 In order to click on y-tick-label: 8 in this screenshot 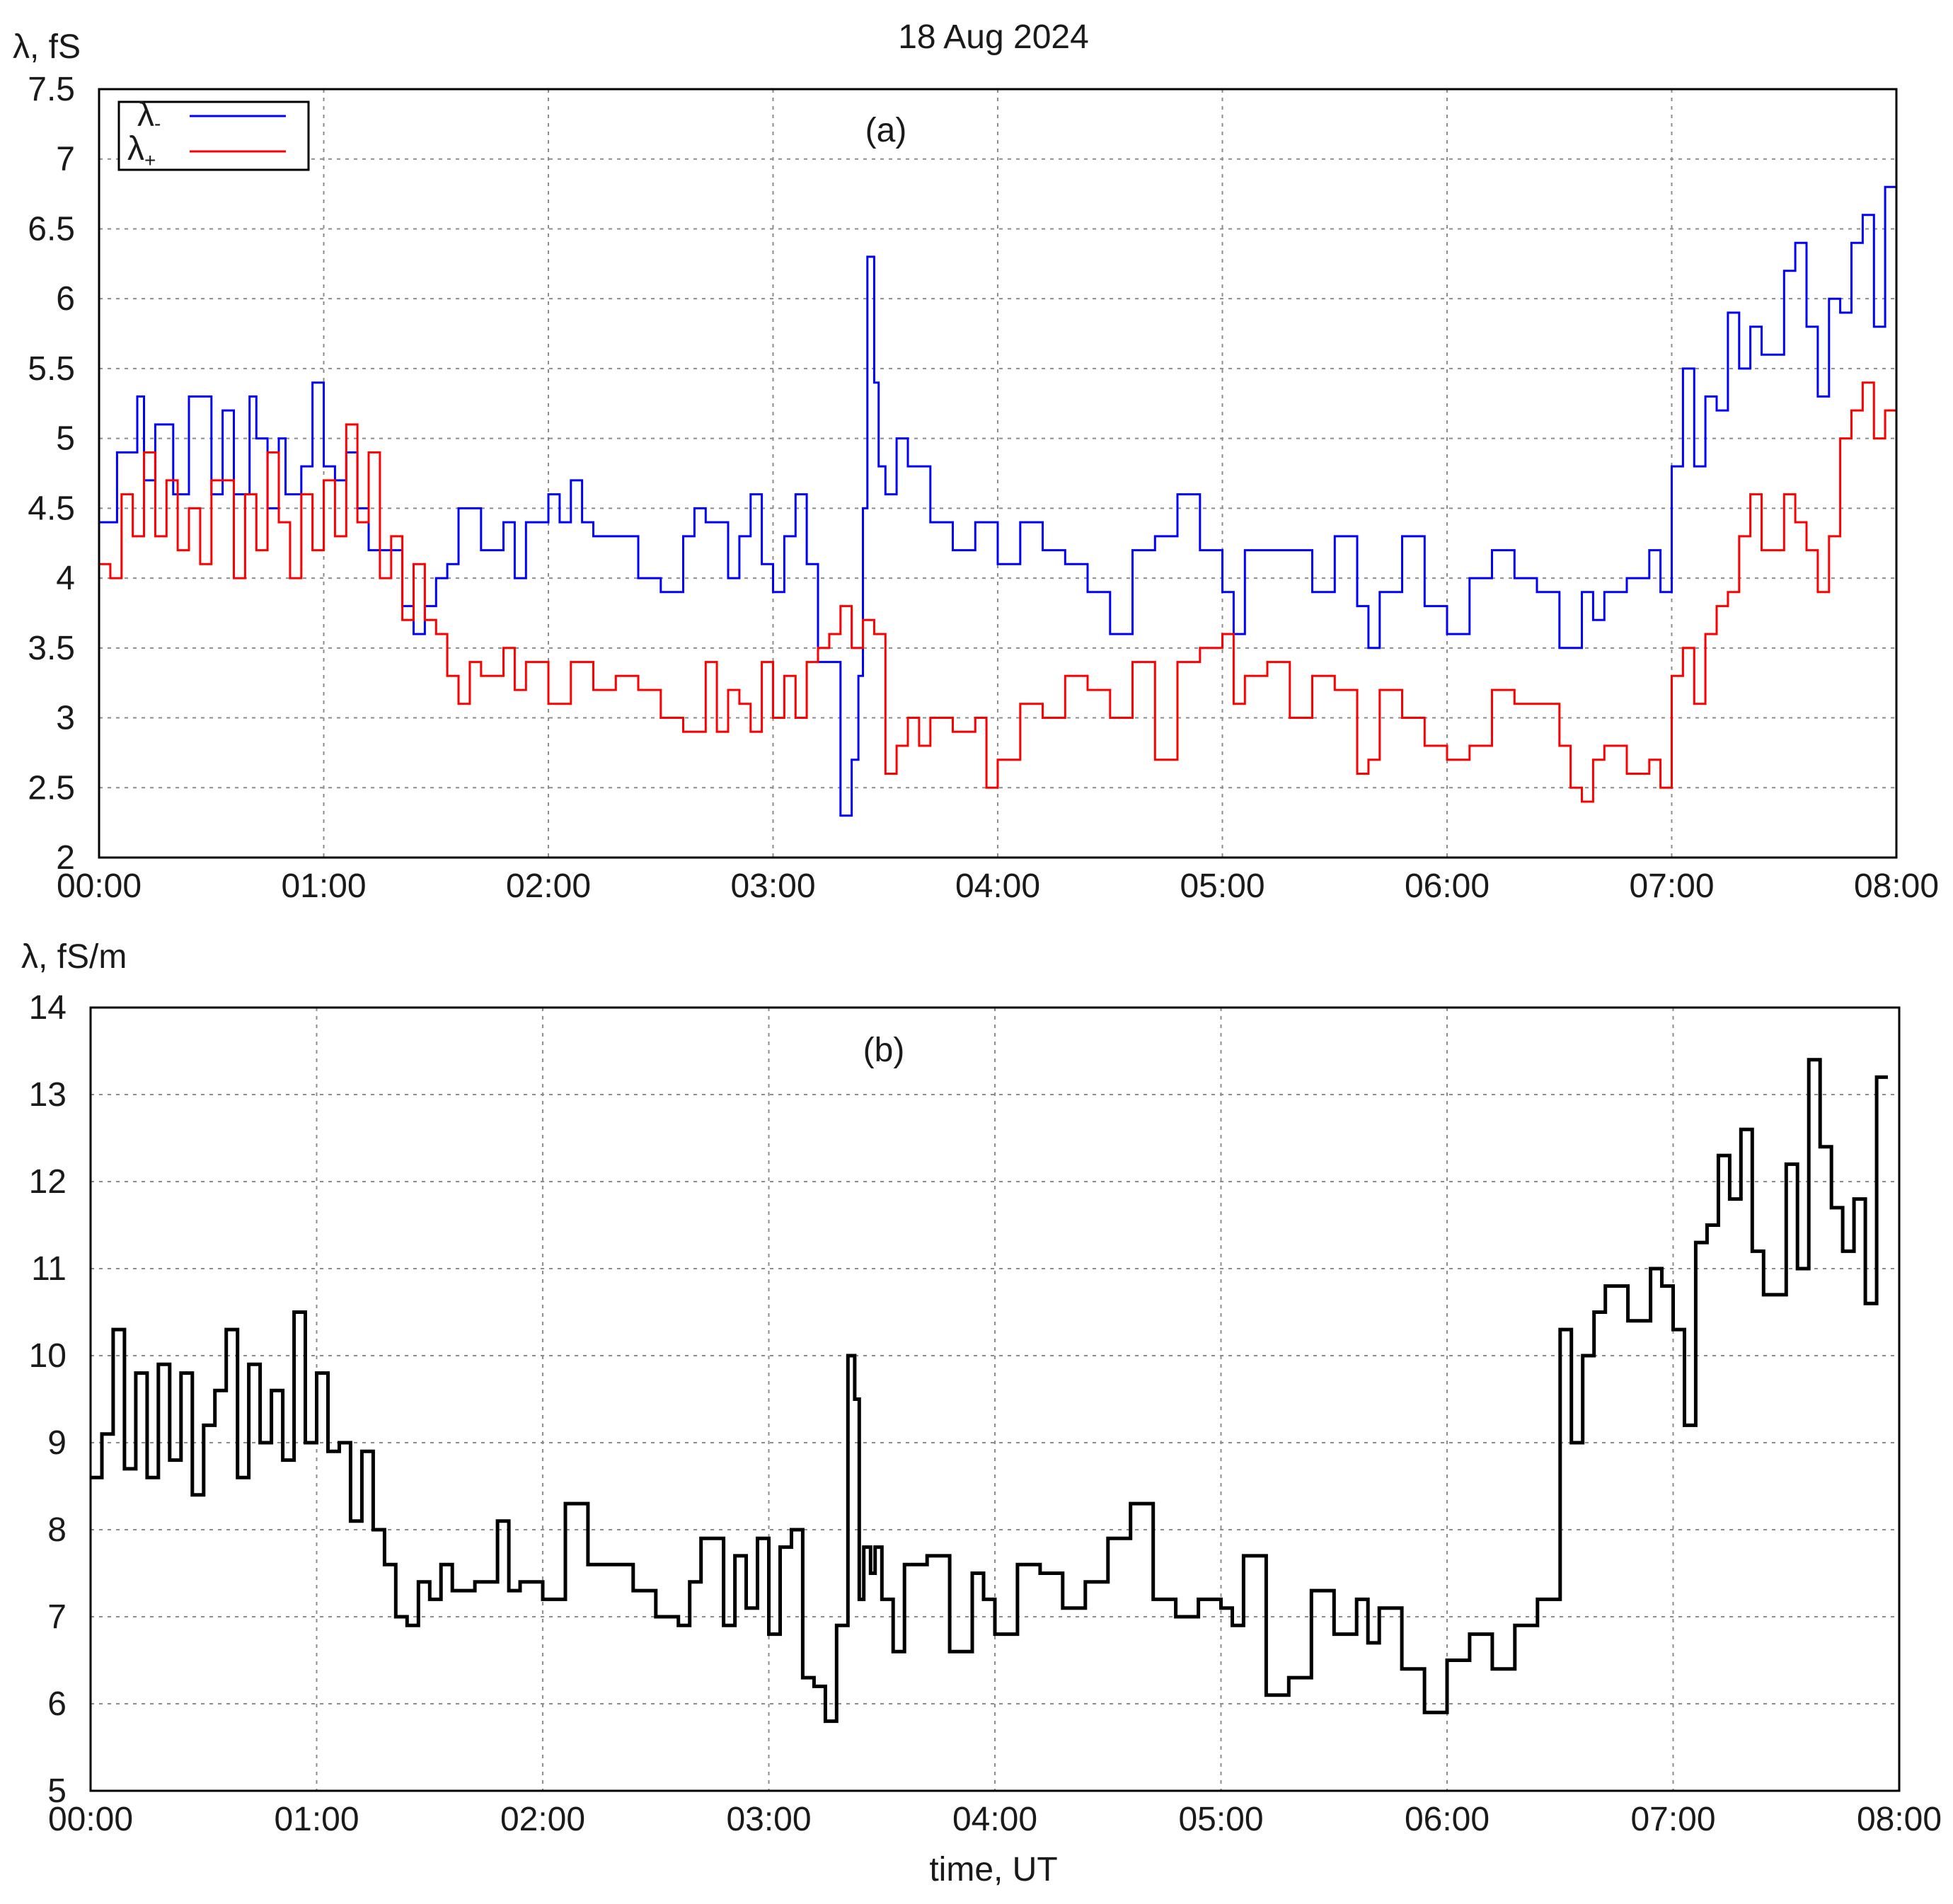, I will do `click(57, 1530)`.